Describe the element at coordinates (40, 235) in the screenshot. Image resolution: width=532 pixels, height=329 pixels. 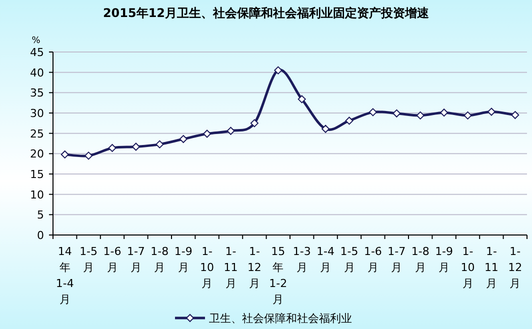
I see `y-tick-label: 0` at that location.